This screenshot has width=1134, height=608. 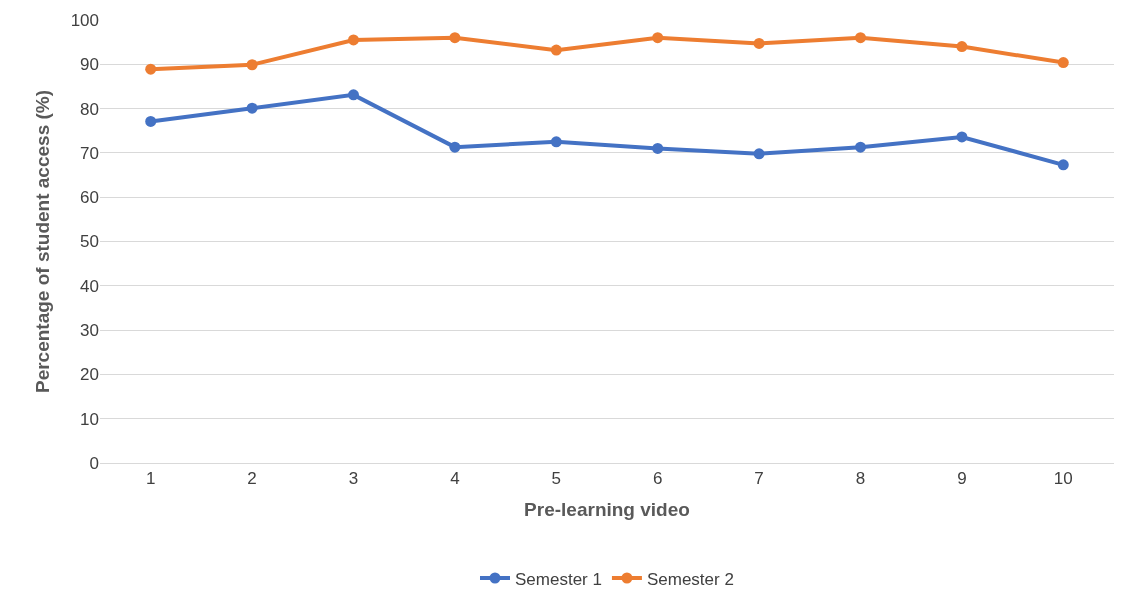 I want to click on x-tick-label: 7, so click(x=759, y=479).